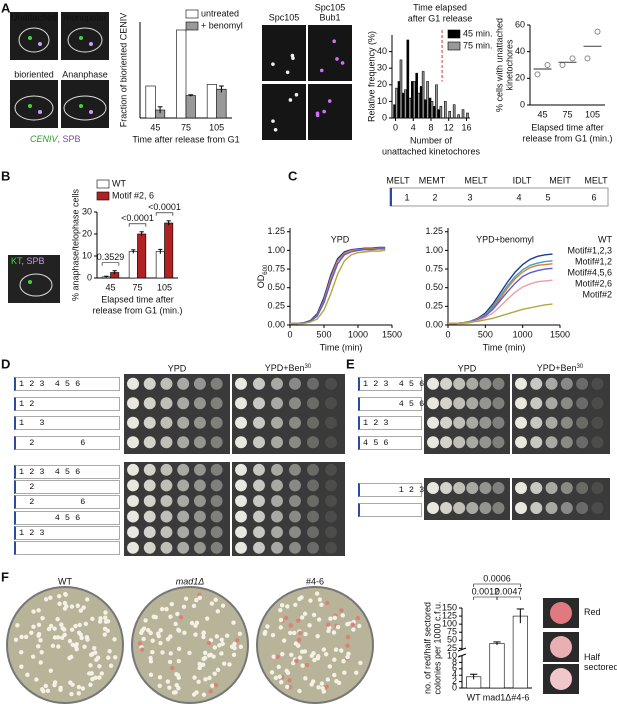 Image resolution: width=617 pixels, height=704 pixels. Describe the element at coordinates (467, 368) in the screenshot. I see `column-header: YPD` at that location.